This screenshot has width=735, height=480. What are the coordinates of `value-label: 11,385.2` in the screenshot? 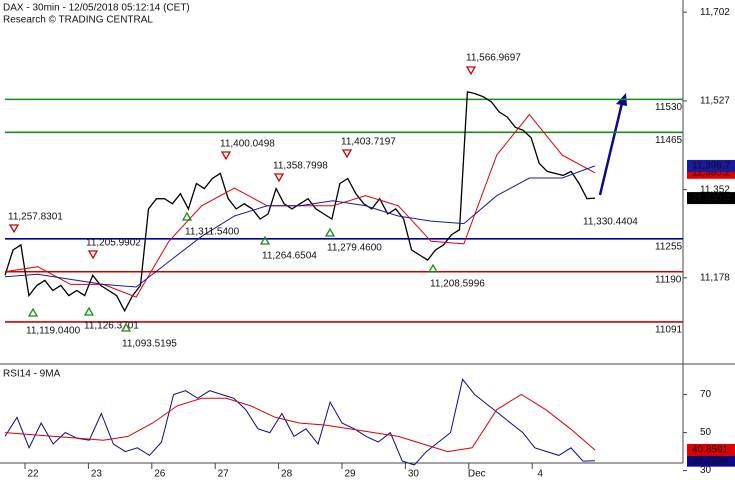 It's located at (711, 172).